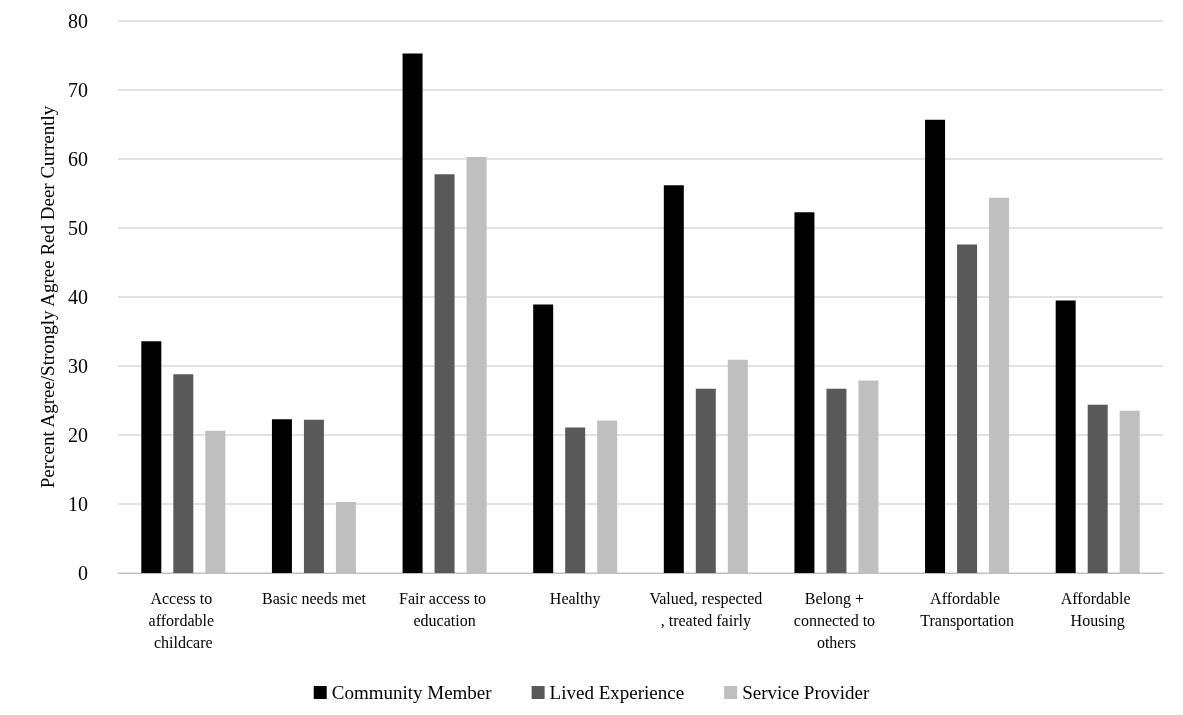  Describe the element at coordinates (48, 297) in the screenshot. I see `y-axis-title: Percent Agree/Strongly Agree Red Deer Currently` at that location.